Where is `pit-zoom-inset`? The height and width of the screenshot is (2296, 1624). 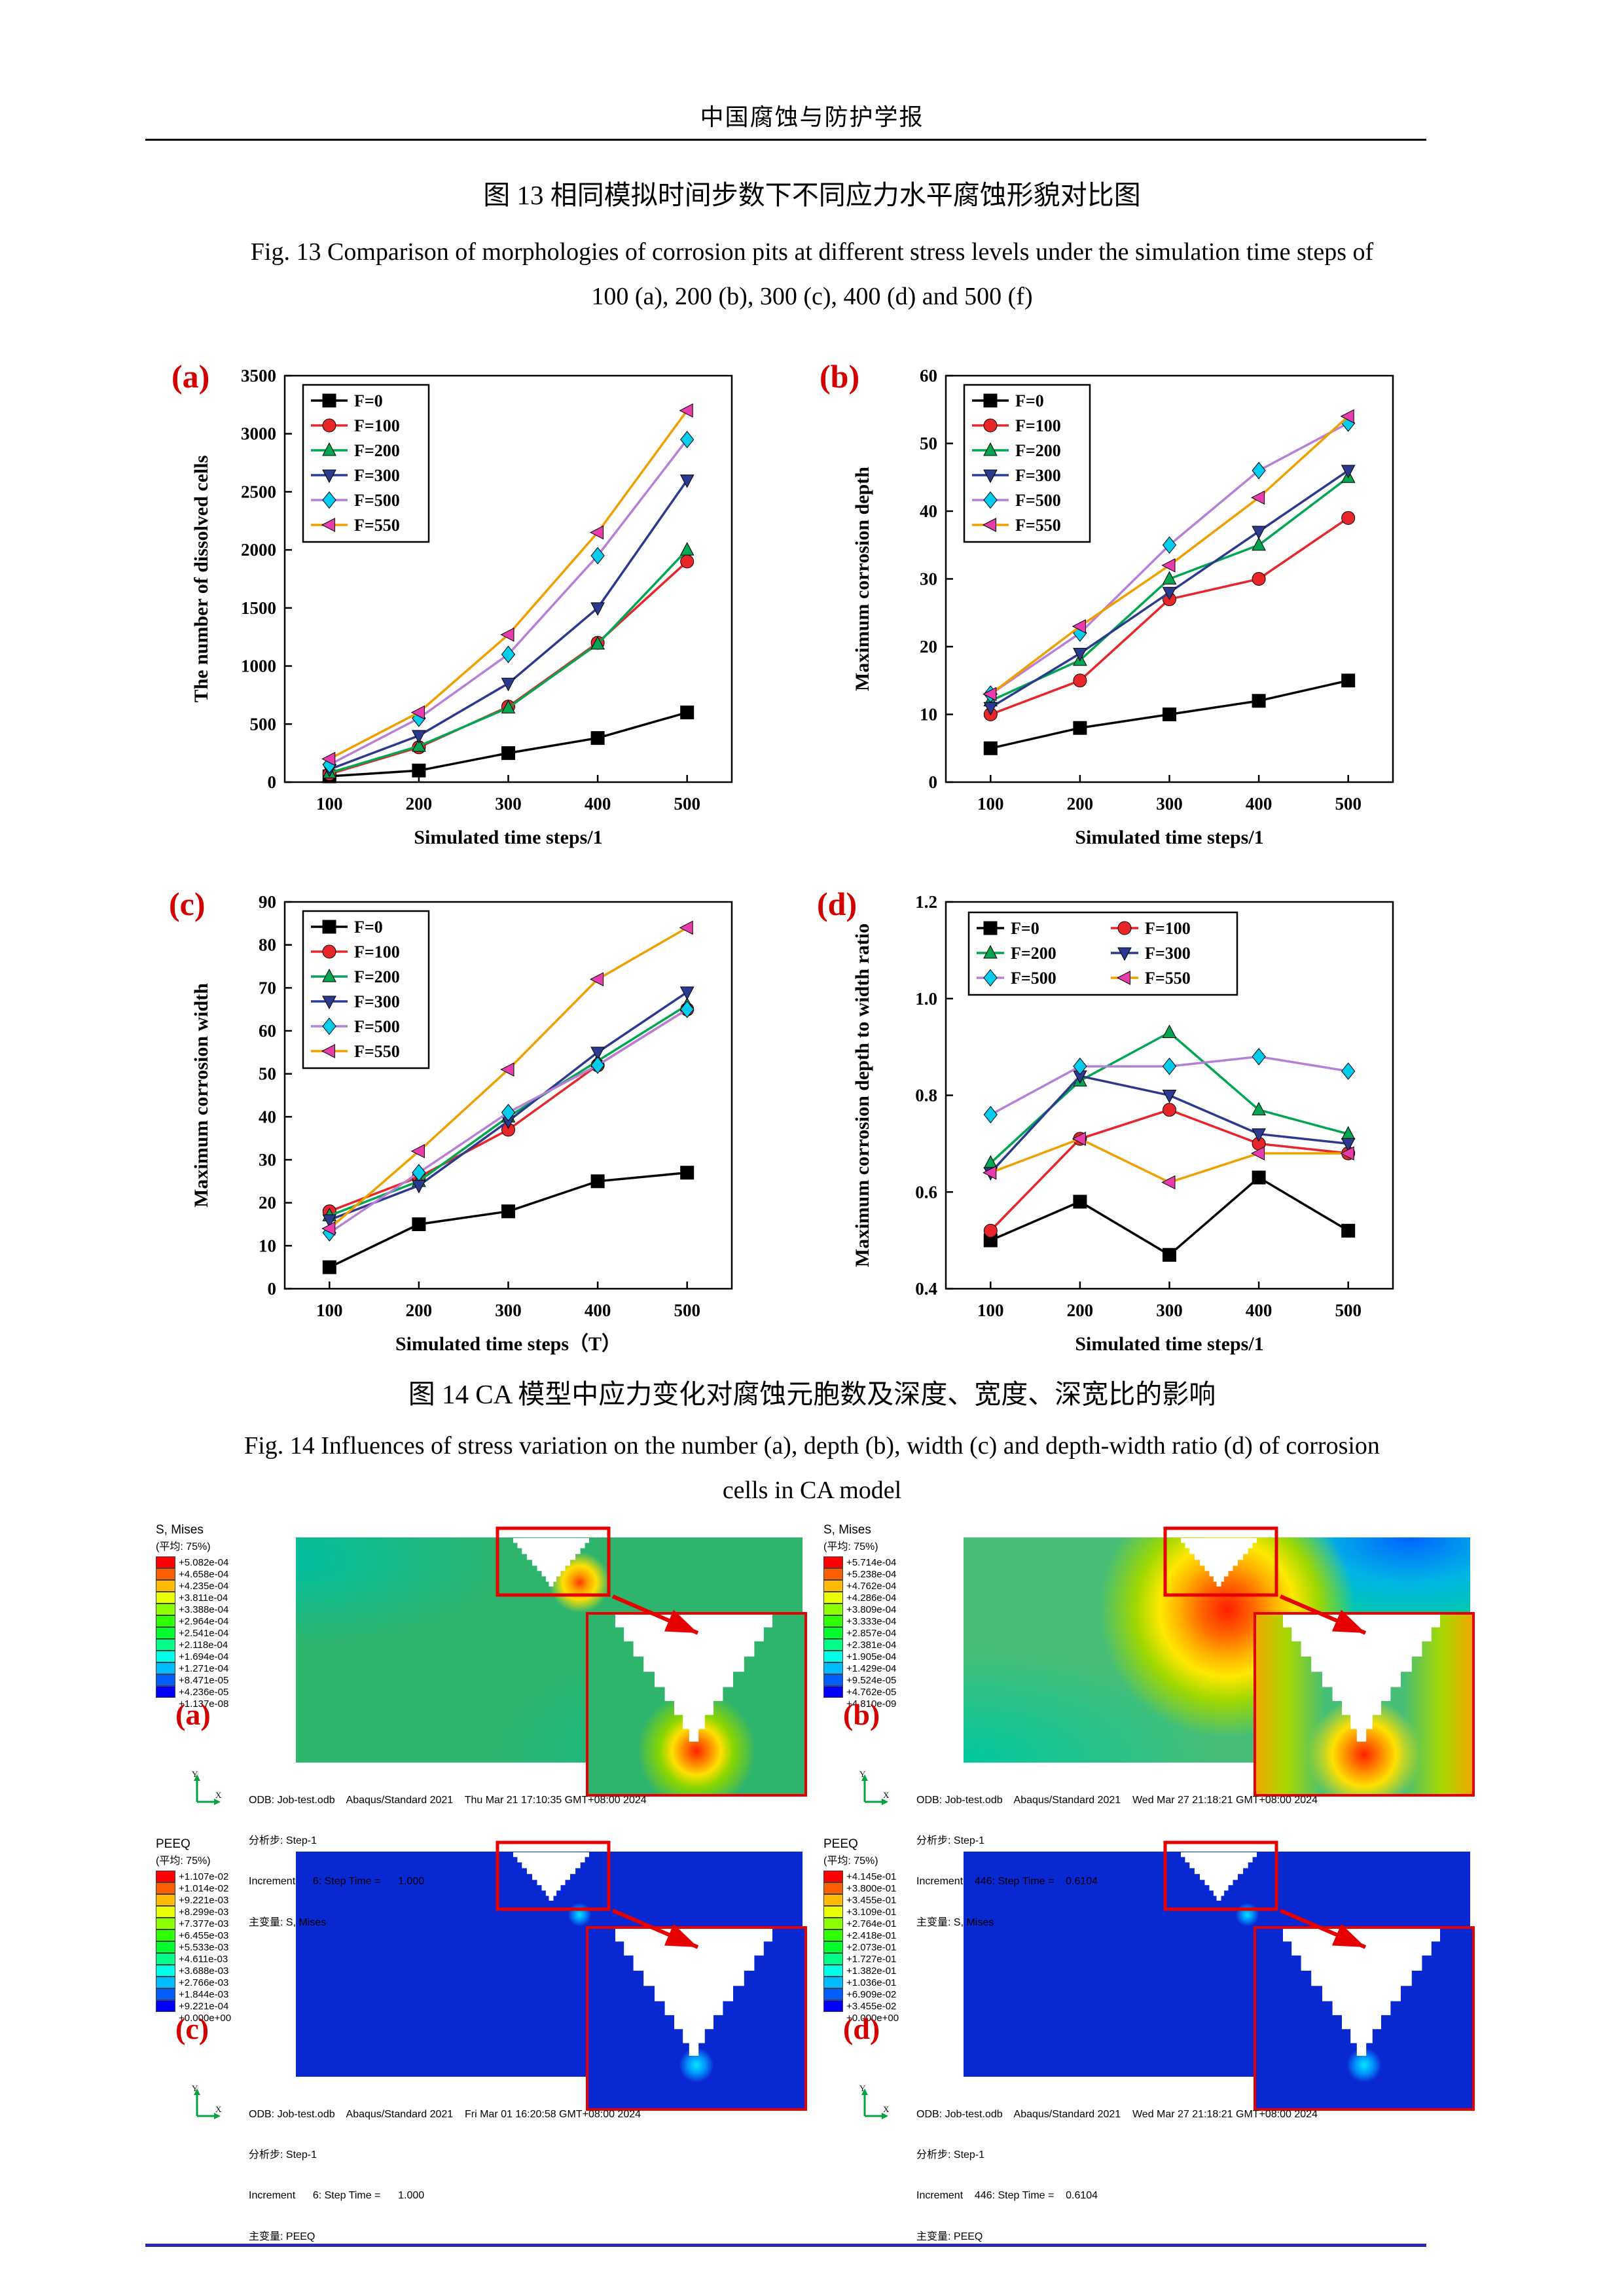
pit-zoom-inset is located at coordinates (696, 2018).